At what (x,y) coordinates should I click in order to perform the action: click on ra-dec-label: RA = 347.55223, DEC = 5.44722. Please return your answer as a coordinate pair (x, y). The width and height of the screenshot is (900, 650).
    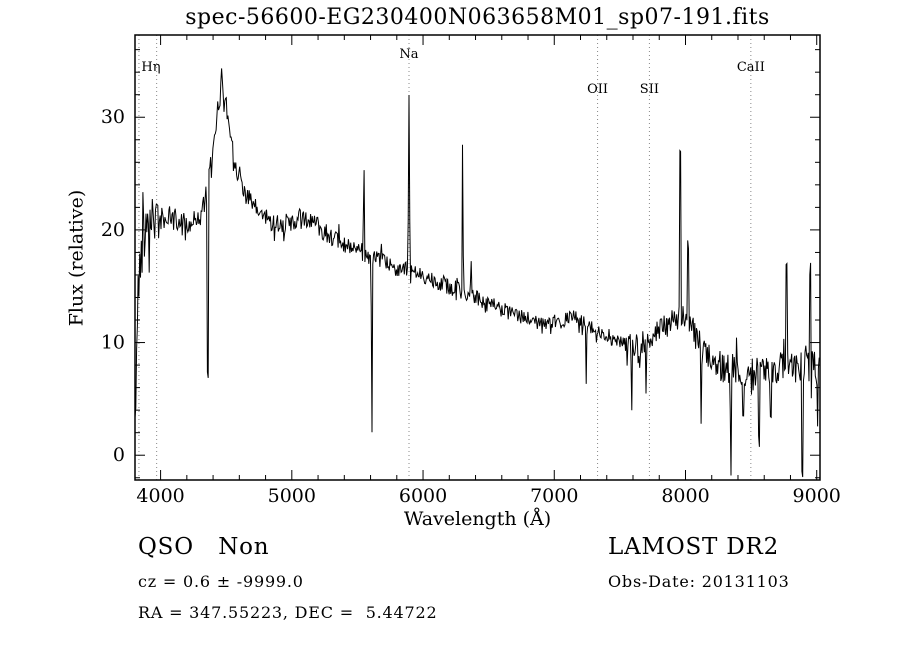
    Looking at the image, I should click on (288, 612).